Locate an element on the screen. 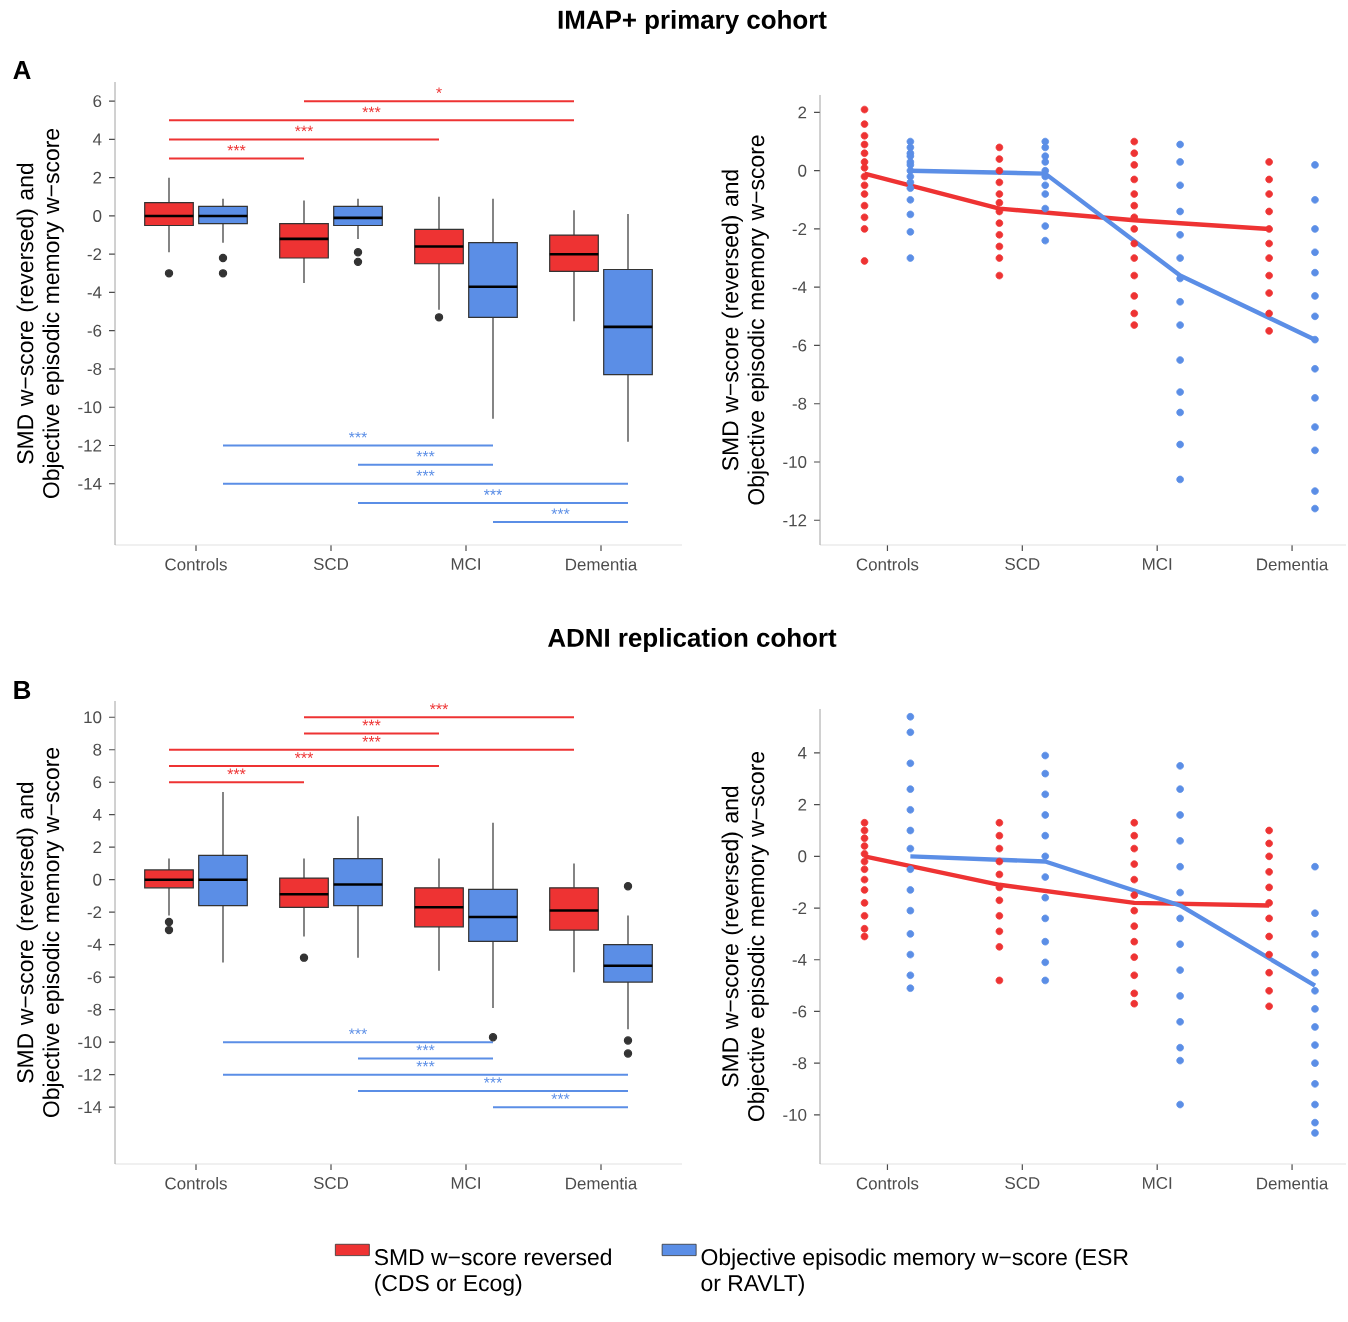  legend-label: SMD w−score reversed (CDS or Ecog) is located at coordinates (492, 1272).